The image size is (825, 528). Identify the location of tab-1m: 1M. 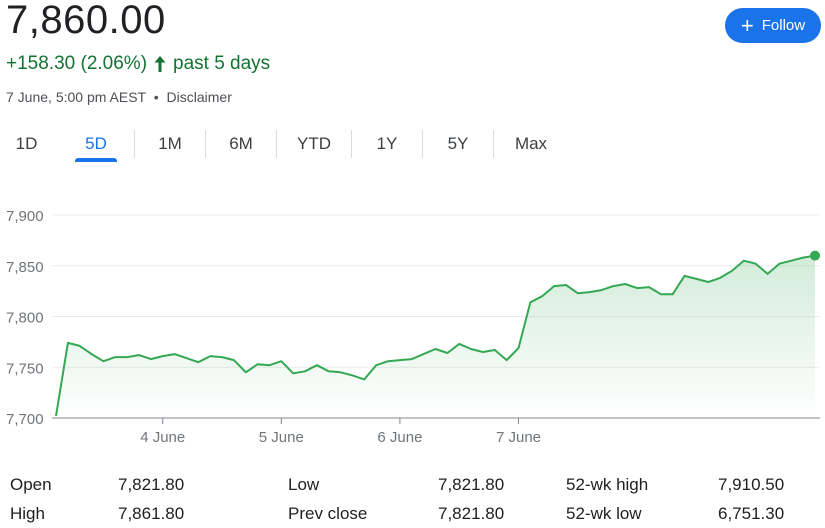
(170, 144).